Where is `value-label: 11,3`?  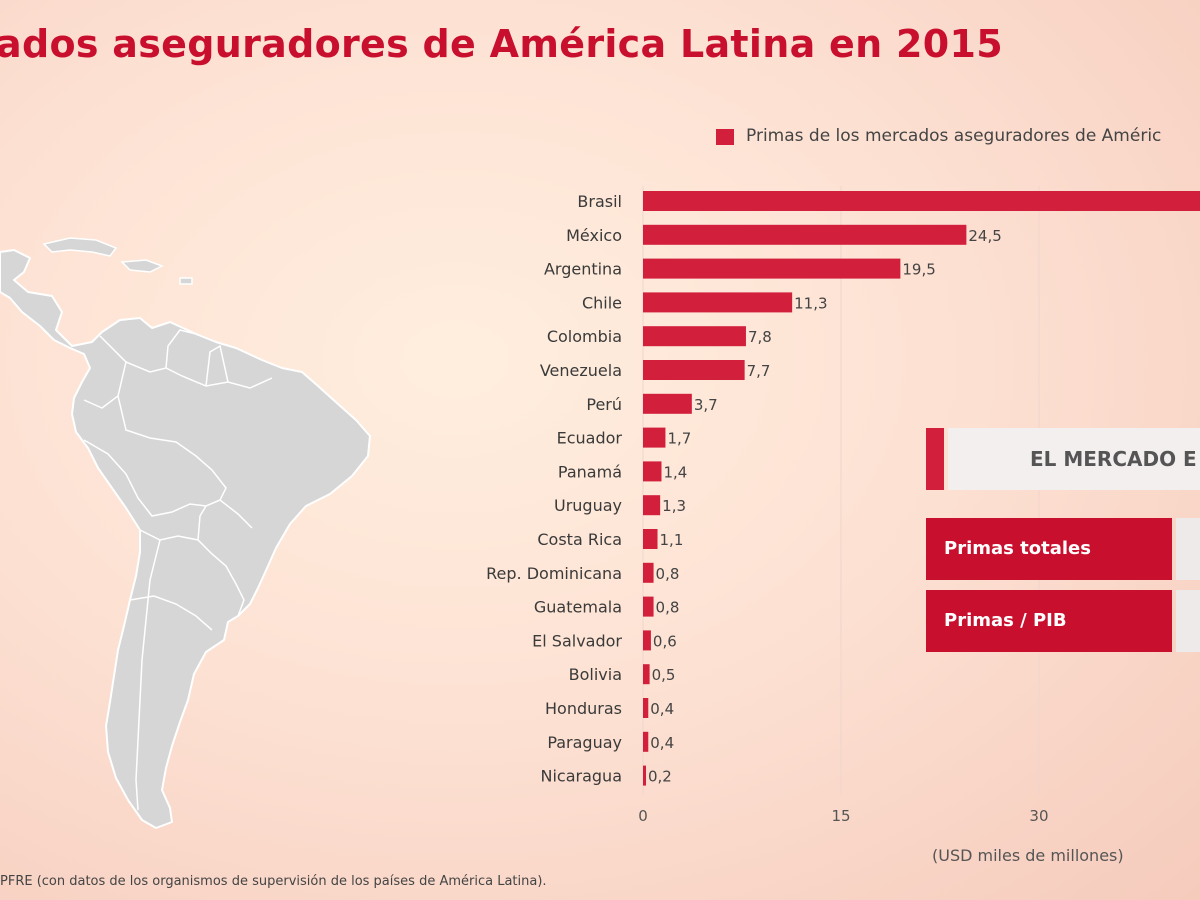
value-label: 11,3 is located at coordinates (810, 303).